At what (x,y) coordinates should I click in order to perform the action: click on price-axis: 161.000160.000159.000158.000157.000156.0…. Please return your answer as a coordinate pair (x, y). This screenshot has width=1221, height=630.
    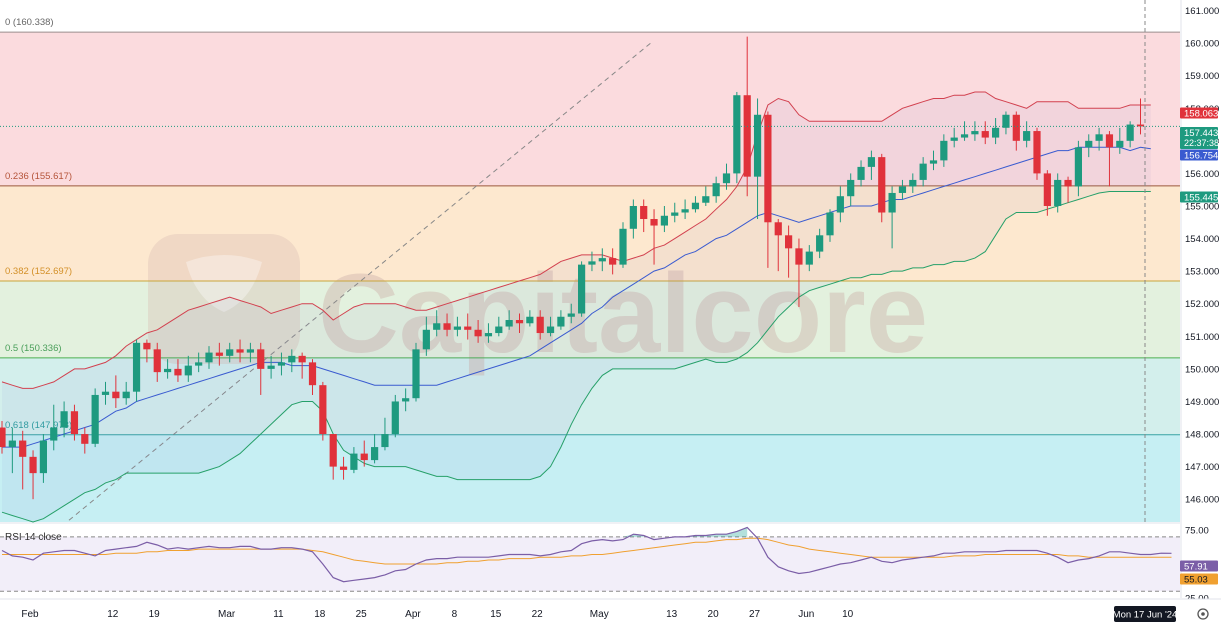
    Looking at the image, I should click on (1200, 302).